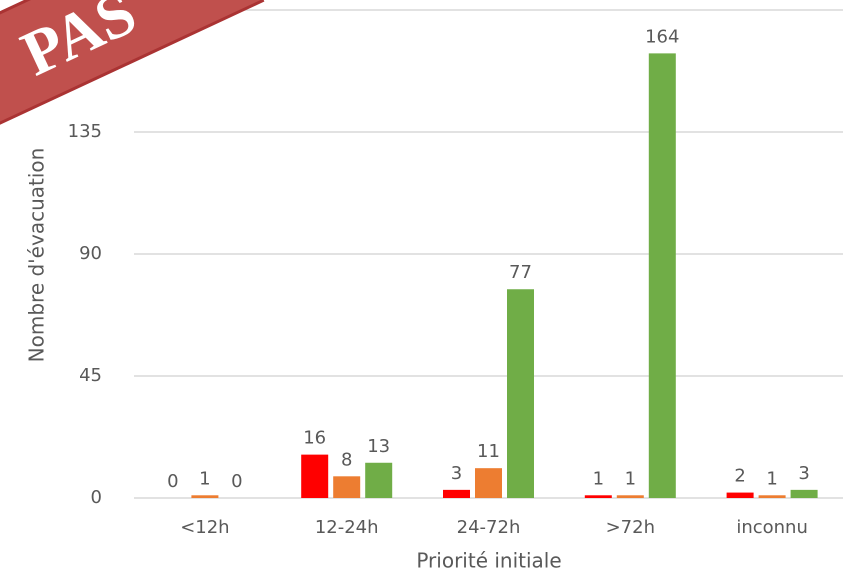 The height and width of the screenshot is (572, 843). What do you see at coordinates (630, 527) in the screenshot?
I see `x-tick-label: >72h` at bounding box center [630, 527].